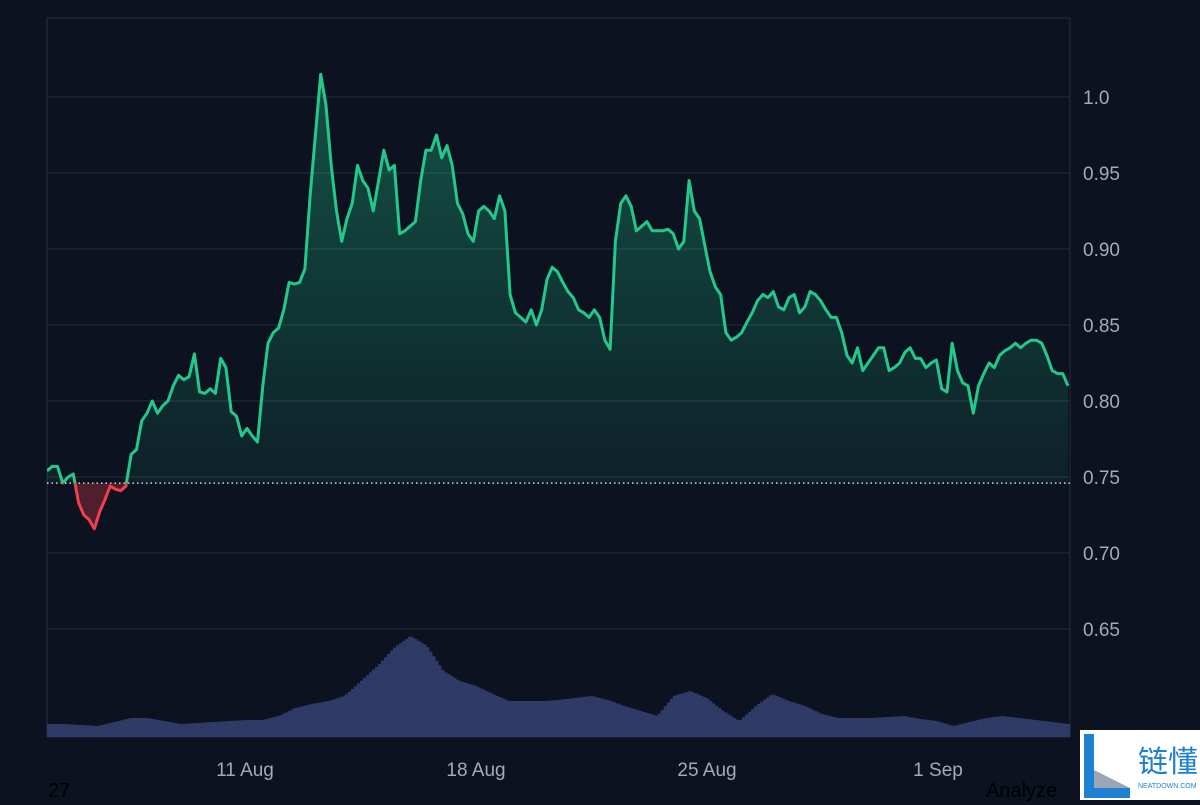  What do you see at coordinates (589, 770) in the screenshot?
I see `x-axis: 11 Aug 18 Aug 25 Aug 1 Sep` at bounding box center [589, 770].